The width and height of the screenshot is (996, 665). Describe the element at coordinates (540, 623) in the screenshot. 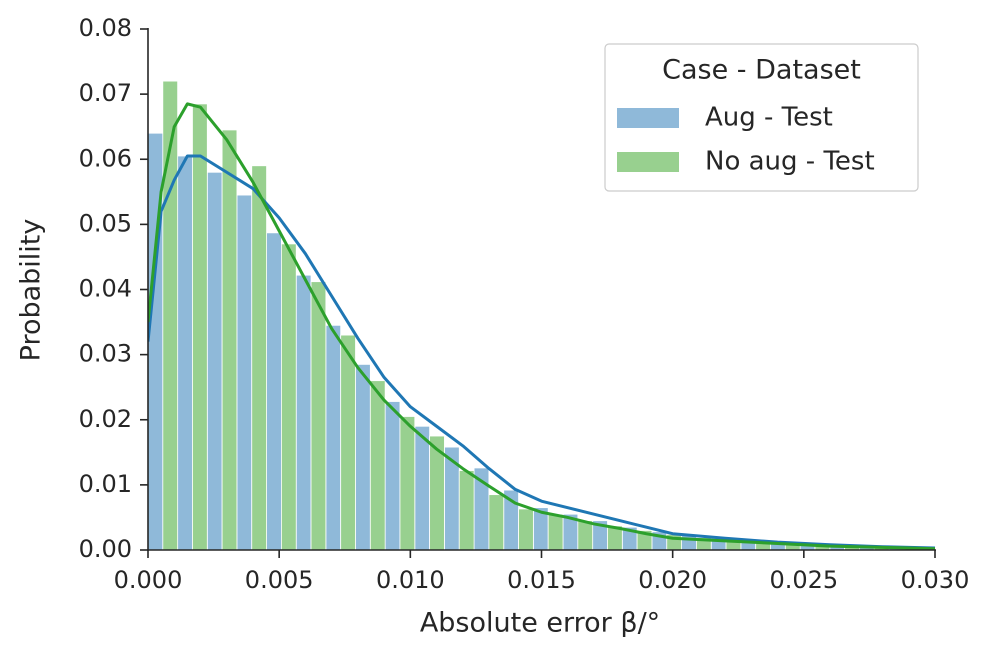

I see `x-axis-label: Absolute error β/°` at that location.